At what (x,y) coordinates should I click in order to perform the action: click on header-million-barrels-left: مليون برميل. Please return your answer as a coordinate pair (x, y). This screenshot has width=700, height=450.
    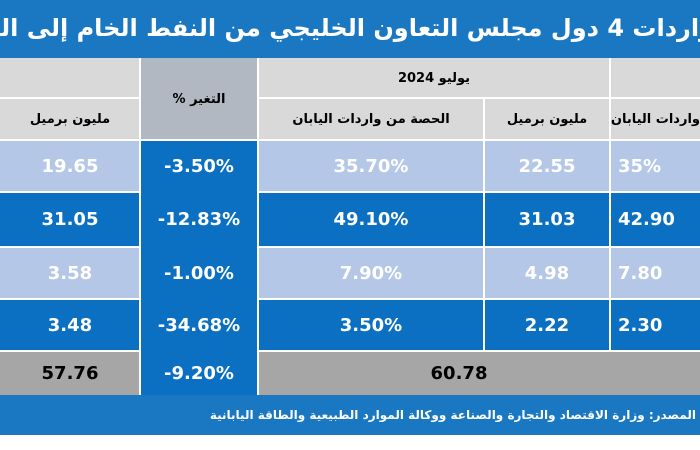
    Looking at the image, I should click on (70, 119).